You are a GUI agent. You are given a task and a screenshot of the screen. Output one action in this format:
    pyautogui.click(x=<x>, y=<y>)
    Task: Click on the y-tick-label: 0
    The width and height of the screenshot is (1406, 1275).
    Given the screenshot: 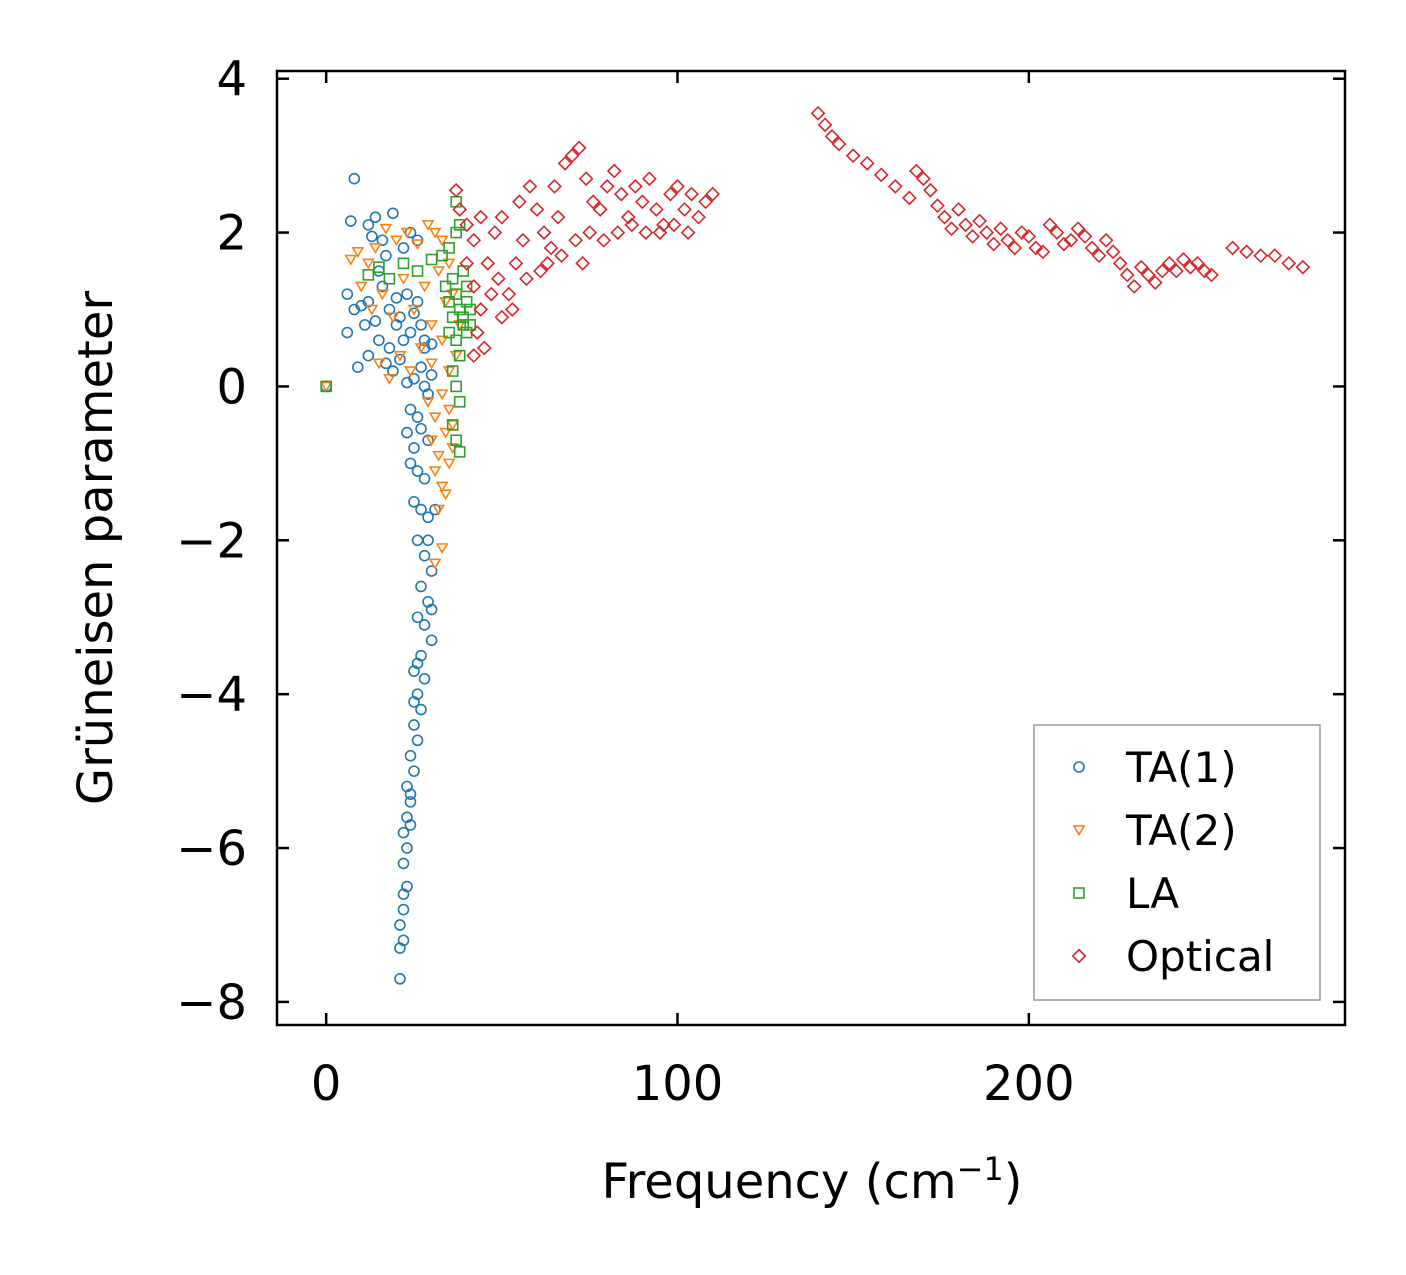 What is the action you would take?
    pyautogui.click(x=231, y=387)
    